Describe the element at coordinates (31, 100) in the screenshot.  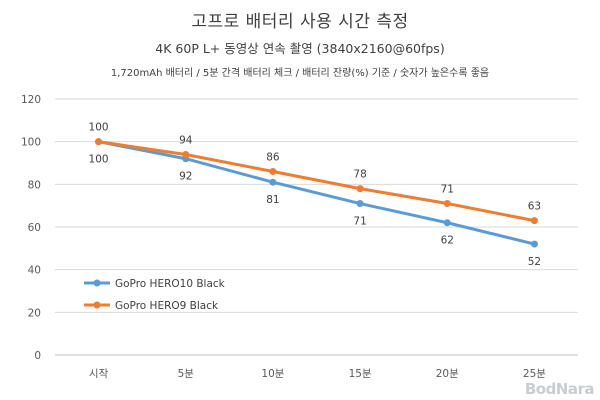
I see `y-tick-label: 120` at that location.